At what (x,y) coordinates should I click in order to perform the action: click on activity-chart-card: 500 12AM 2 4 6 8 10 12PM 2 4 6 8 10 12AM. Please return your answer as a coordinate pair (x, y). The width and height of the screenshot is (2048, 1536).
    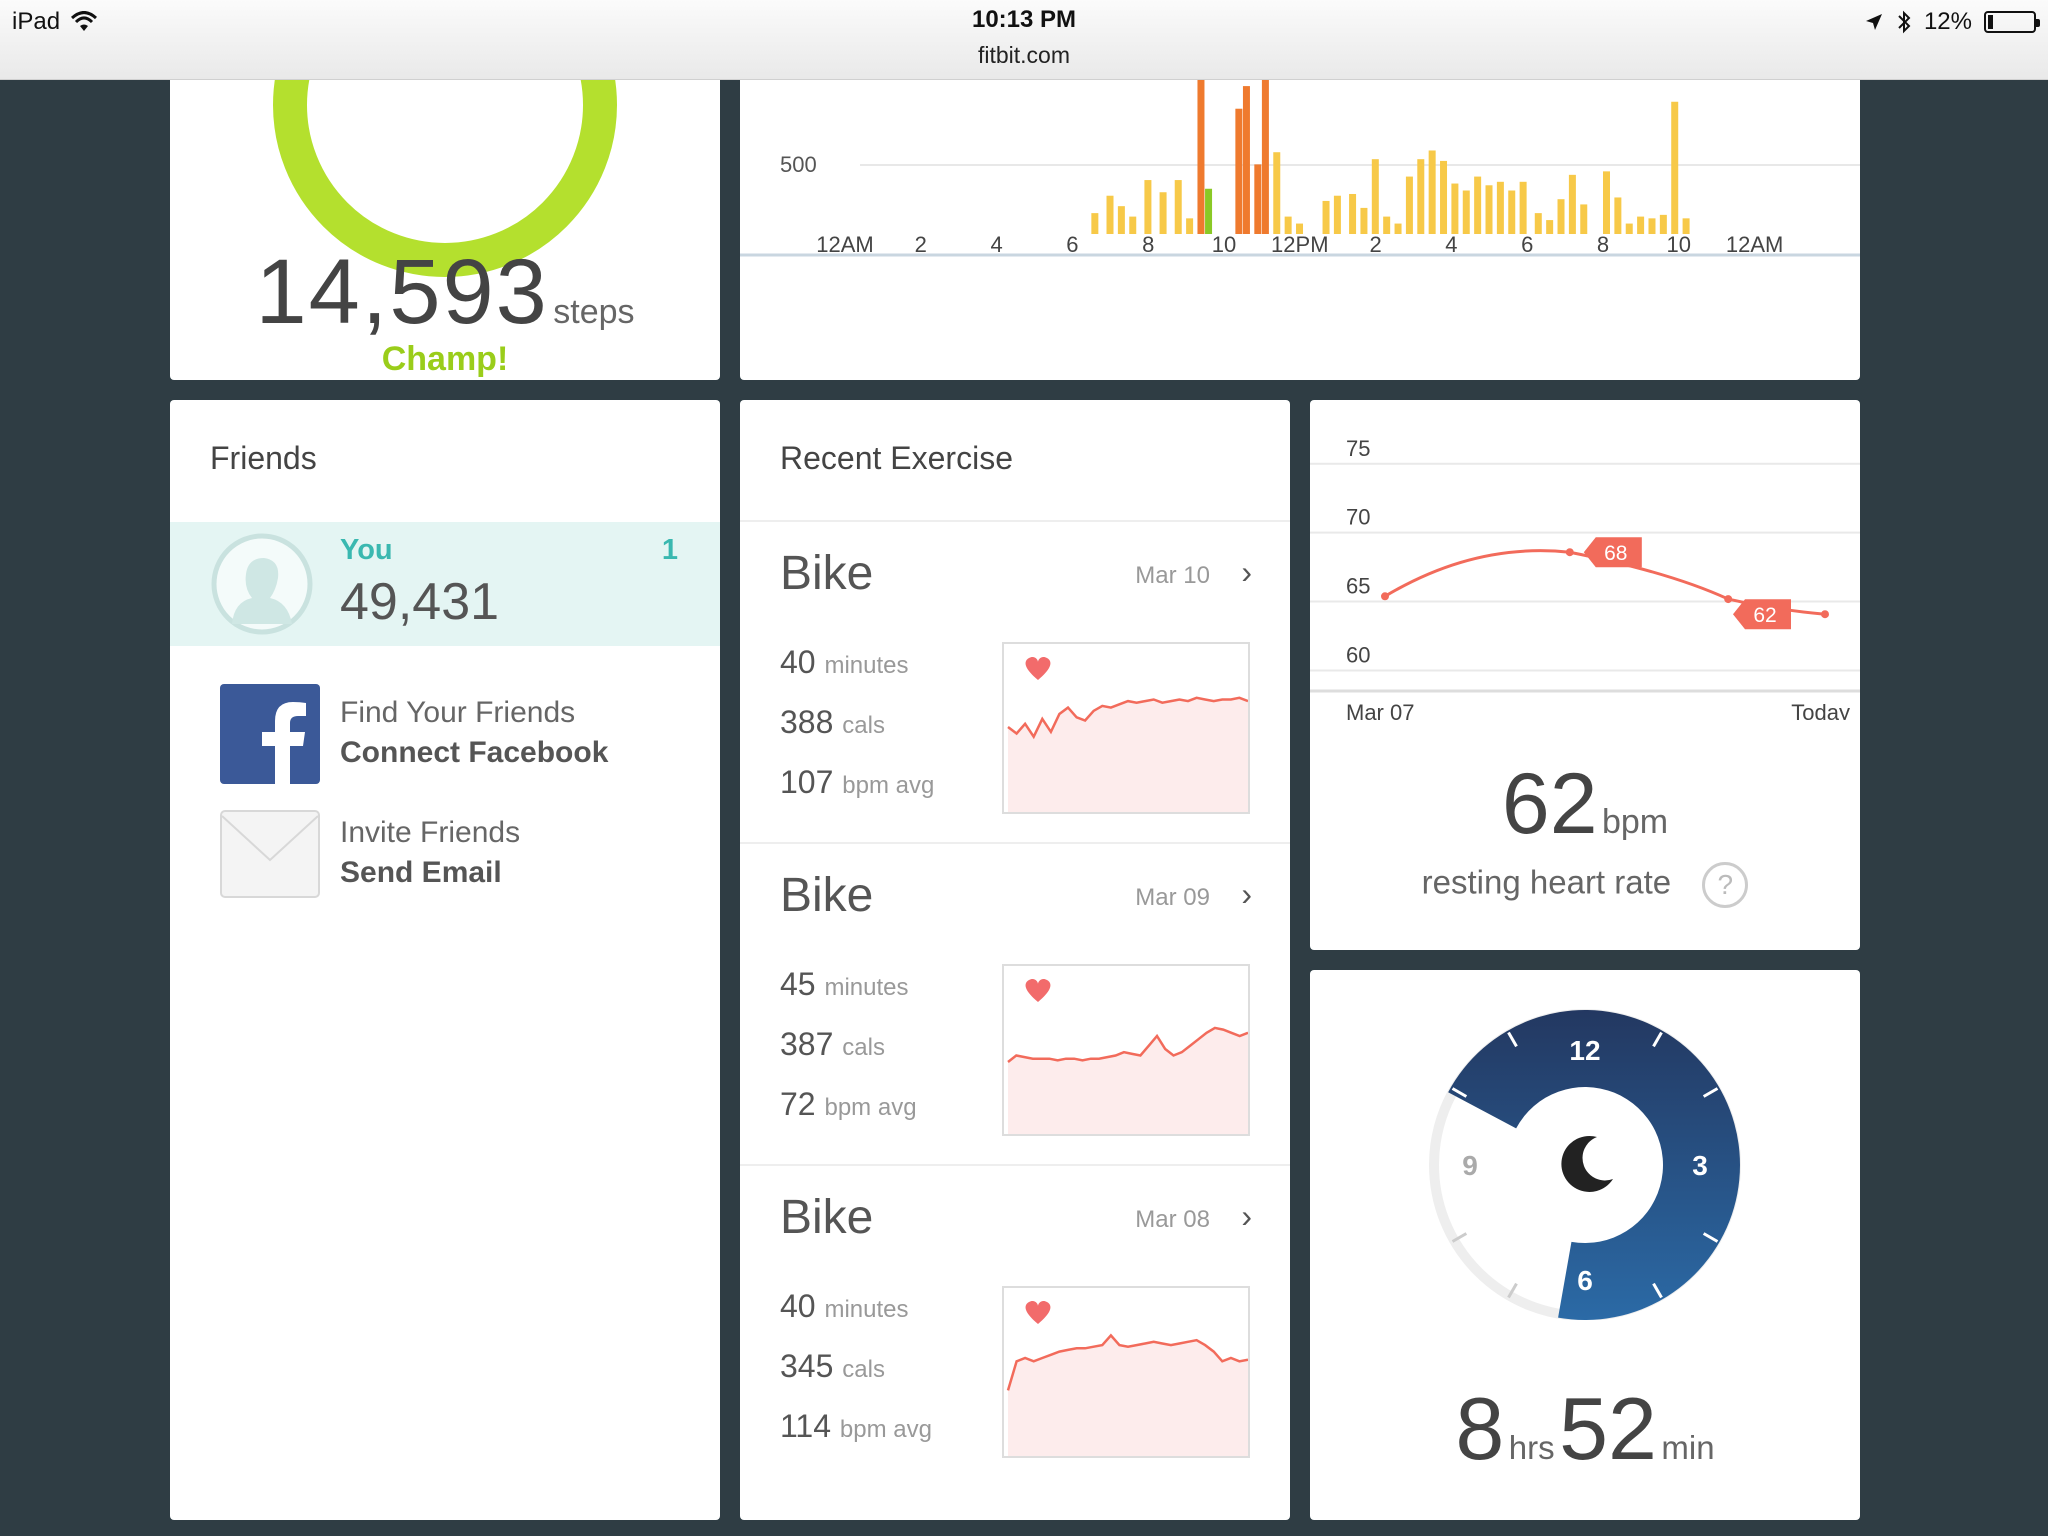
    Looking at the image, I should click on (1300, 210).